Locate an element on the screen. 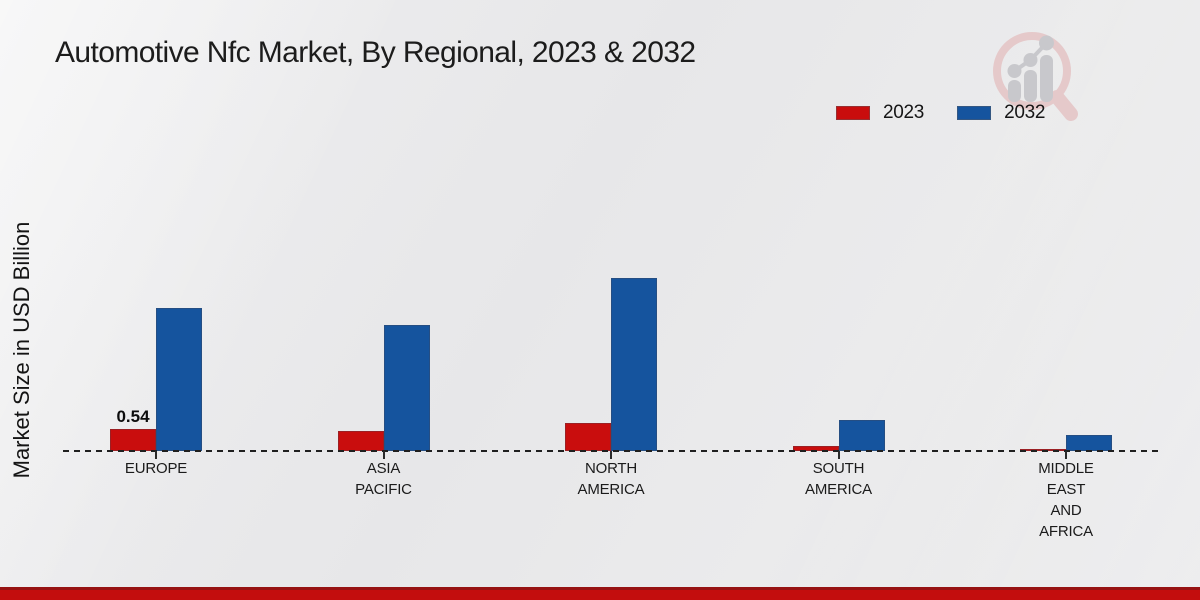 This screenshot has height=600, width=1200. bar-2032-middle-east-and-africa is located at coordinates (1089, 442).